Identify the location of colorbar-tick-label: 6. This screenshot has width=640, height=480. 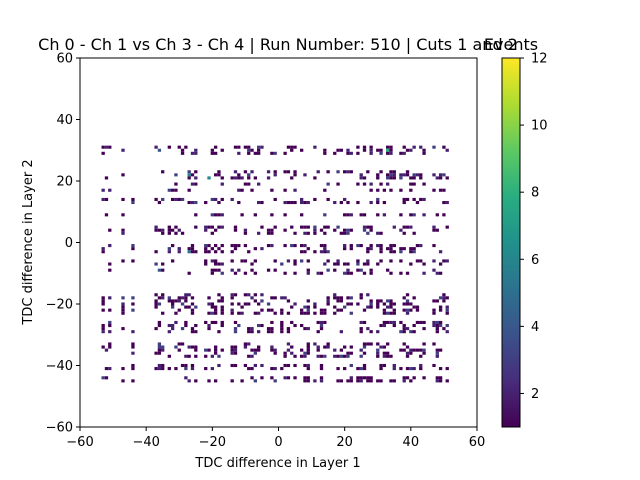
(535, 260).